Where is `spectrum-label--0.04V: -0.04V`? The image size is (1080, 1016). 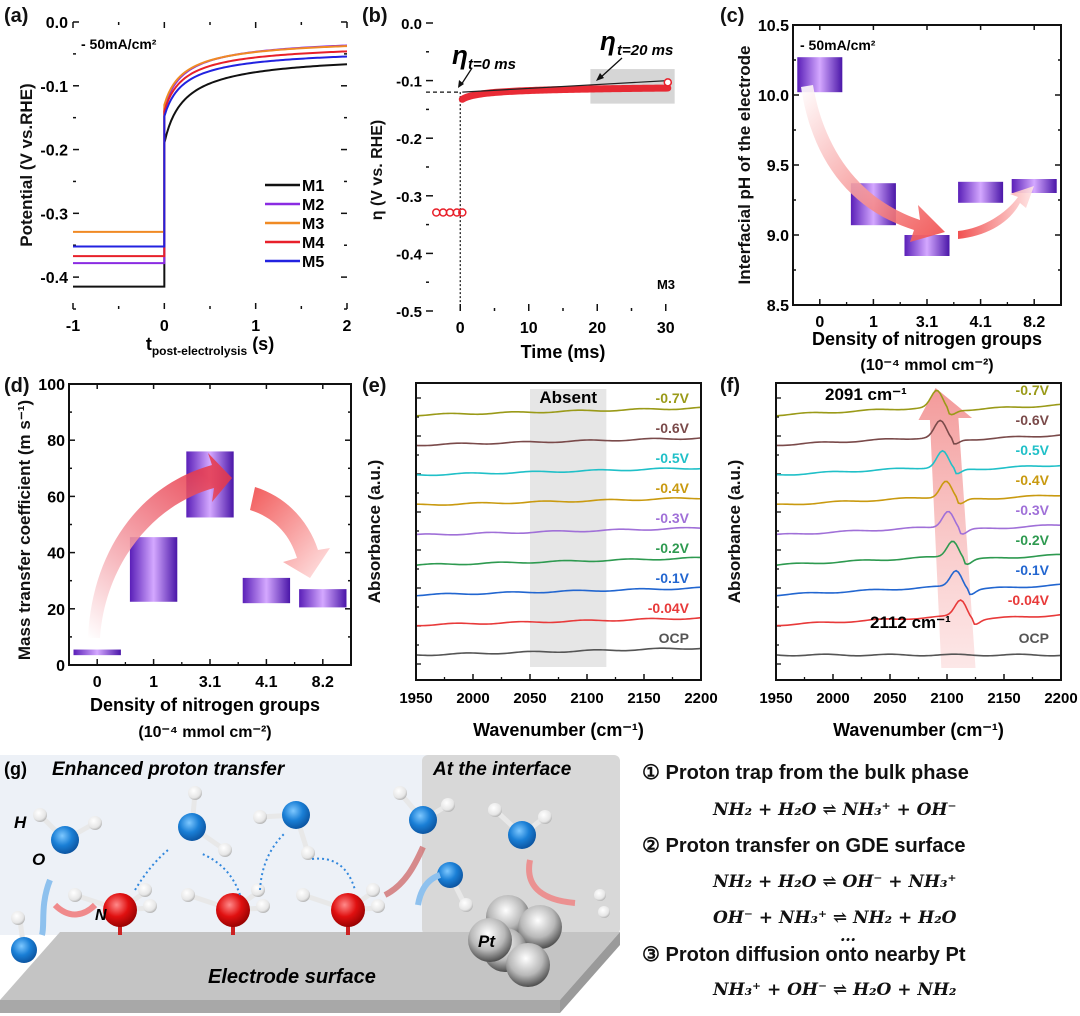
spectrum-label--0.04V: -0.04V is located at coordinates (1029, 600).